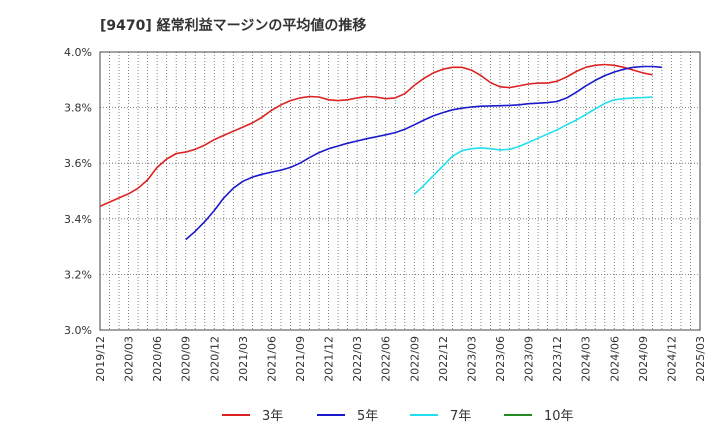  Describe the element at coordinates (78, 163) in the screenshot. I see `y-tick-label: 3.6%` at that location.